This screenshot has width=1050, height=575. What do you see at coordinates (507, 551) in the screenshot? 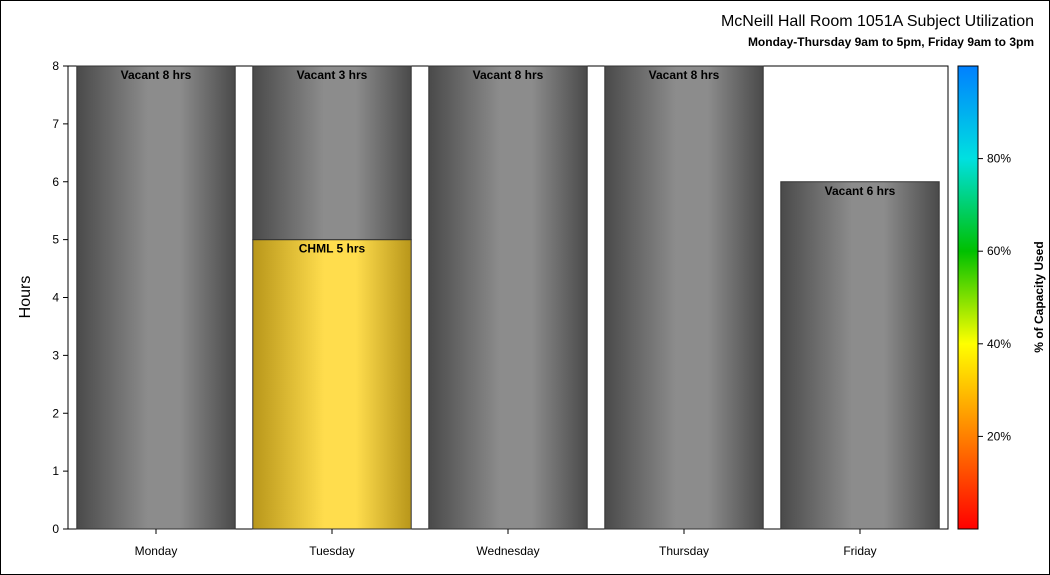
I see `x-tick-label: Wednesday` at bounding box center [507, 551].